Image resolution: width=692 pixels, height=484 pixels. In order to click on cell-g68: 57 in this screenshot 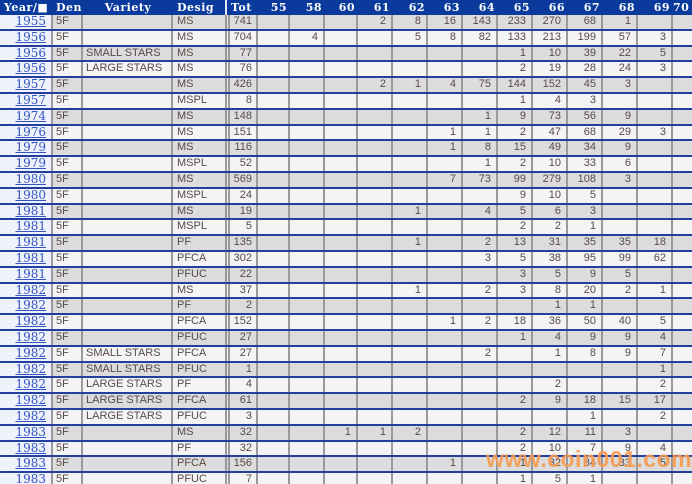, I will do `click(620, 37)`.